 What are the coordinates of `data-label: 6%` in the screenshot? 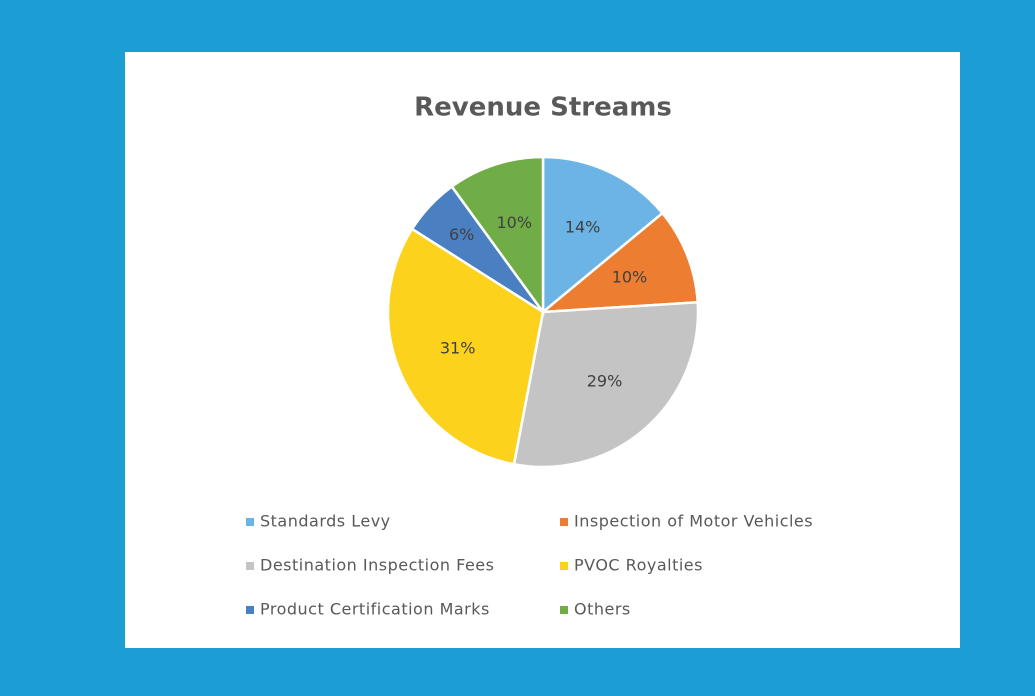 It's located at (461, 234).